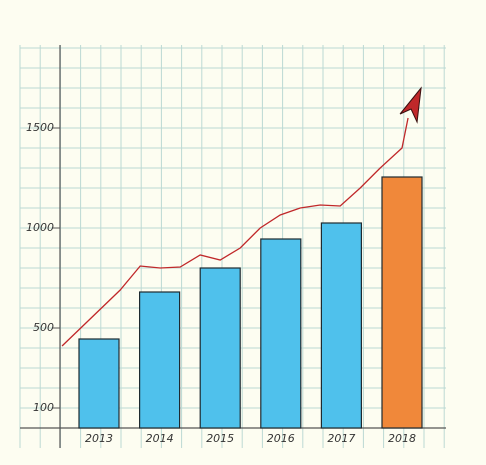  What do you see at coordinates (410, 105) in the screenshot?
I see `arrow-head` at bounding box center [410, 105].